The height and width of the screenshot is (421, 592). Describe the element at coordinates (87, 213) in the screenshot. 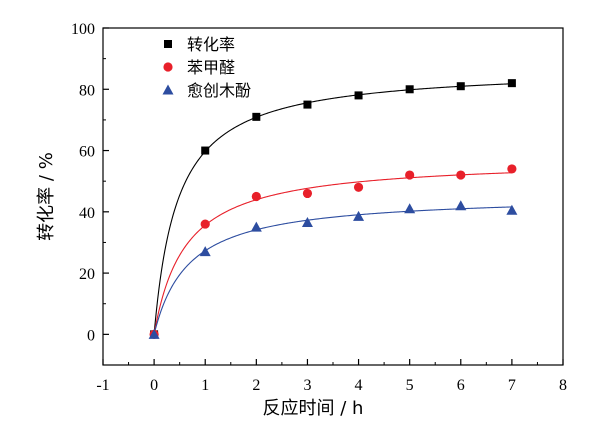

I see `y-tick-label: 40` at that location.